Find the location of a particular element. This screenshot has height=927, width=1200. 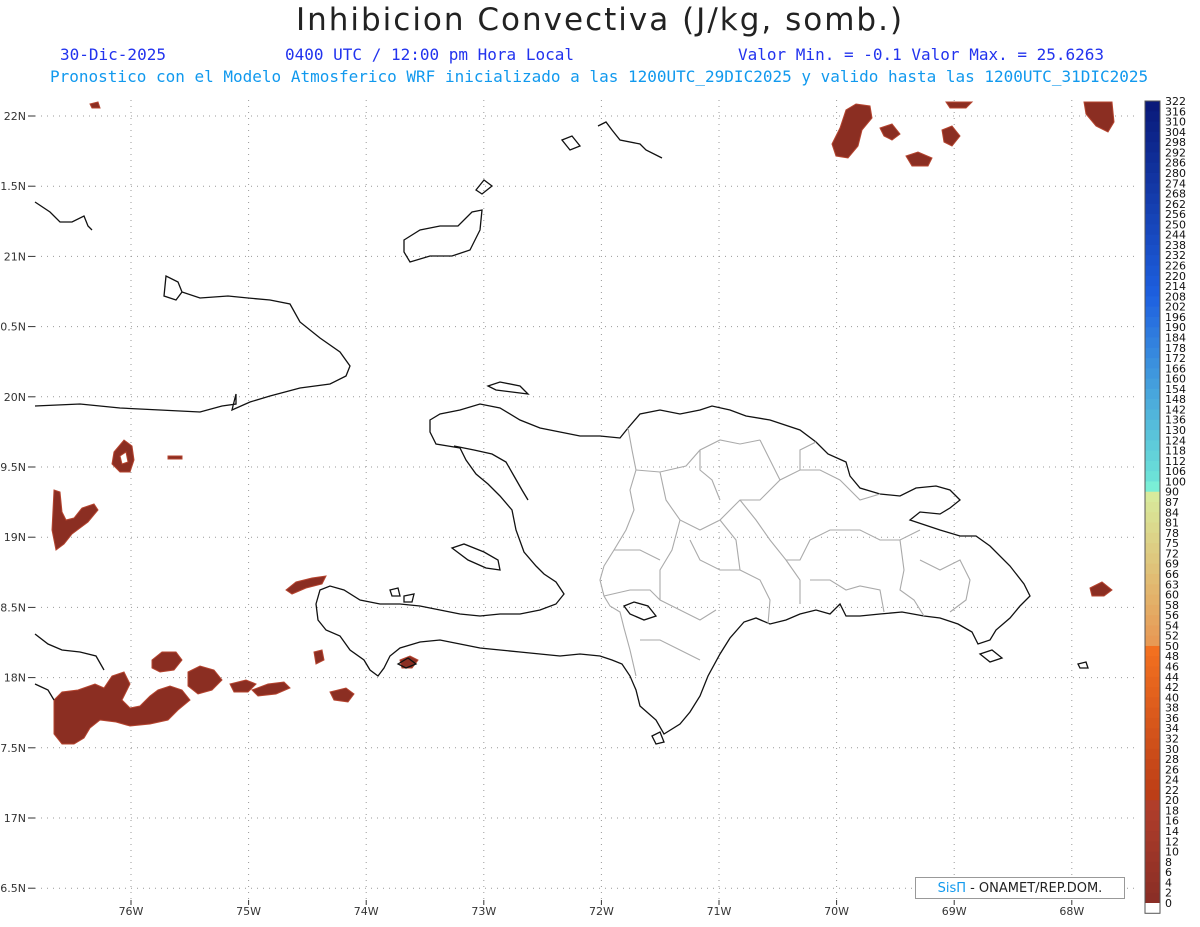

colorbar-label: 274 is located at coordinates (1175, 183).